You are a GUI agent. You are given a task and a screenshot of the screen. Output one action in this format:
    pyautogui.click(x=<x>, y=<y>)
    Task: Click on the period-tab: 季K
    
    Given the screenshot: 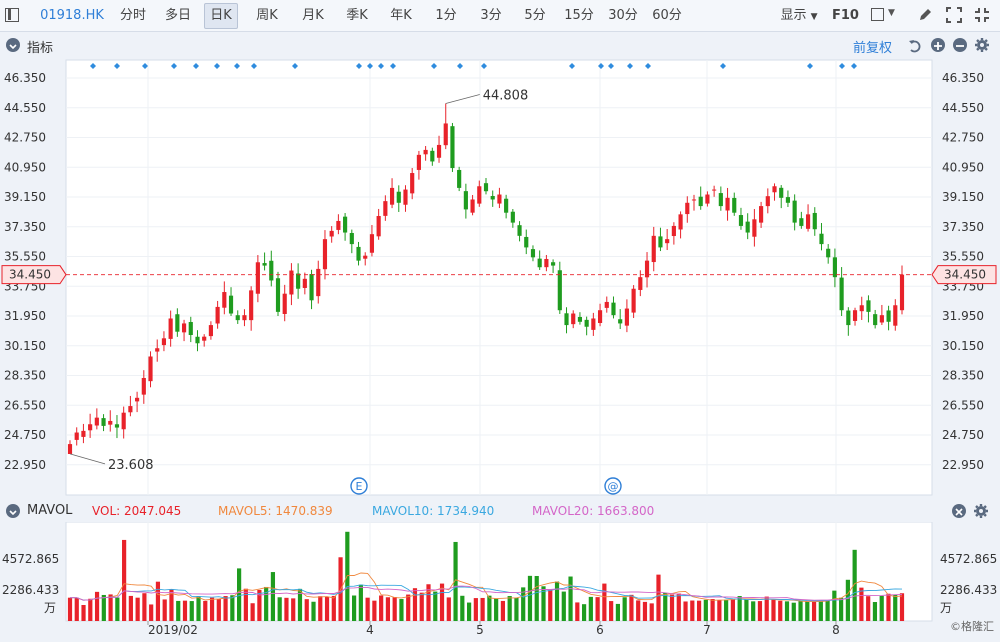 What is the action you would take?
    pyautogui.click(x=357, y=15)
    